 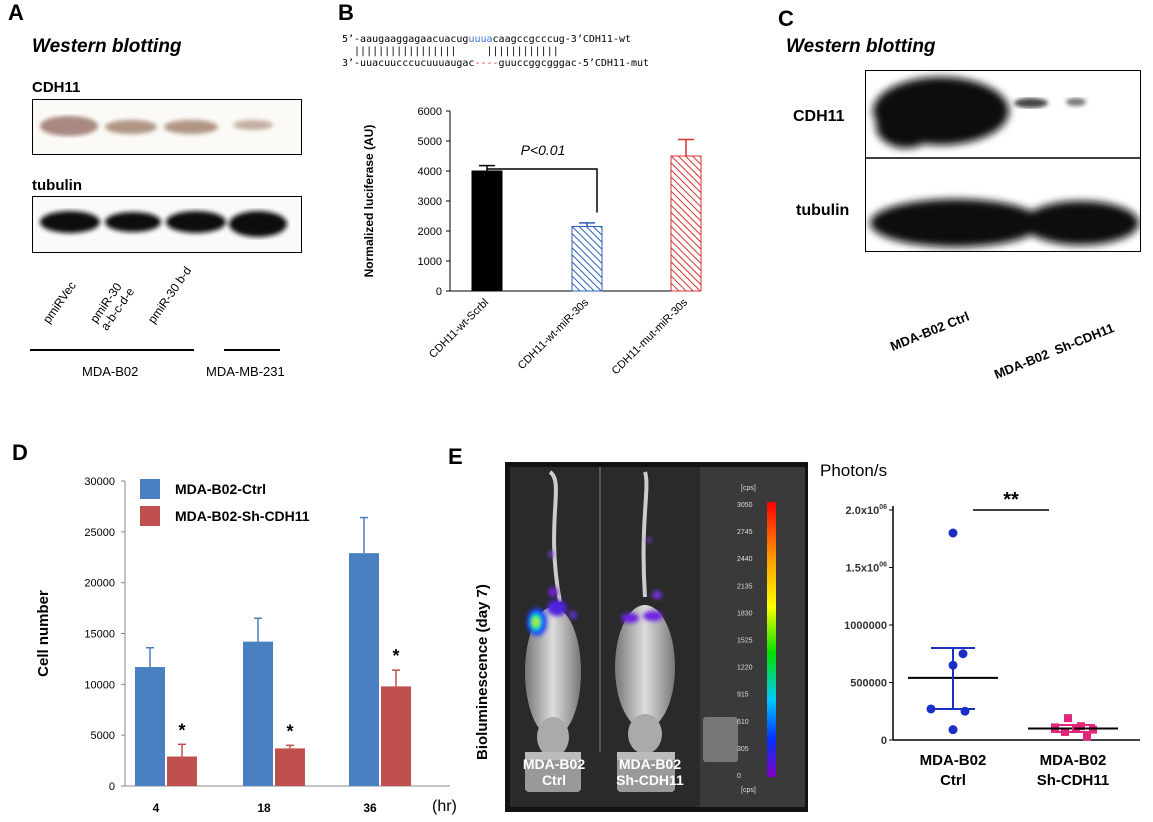 I want to click on sequence-pairing: ||||||||||||||||| ||||||||||||, so click(x=450, y=51).